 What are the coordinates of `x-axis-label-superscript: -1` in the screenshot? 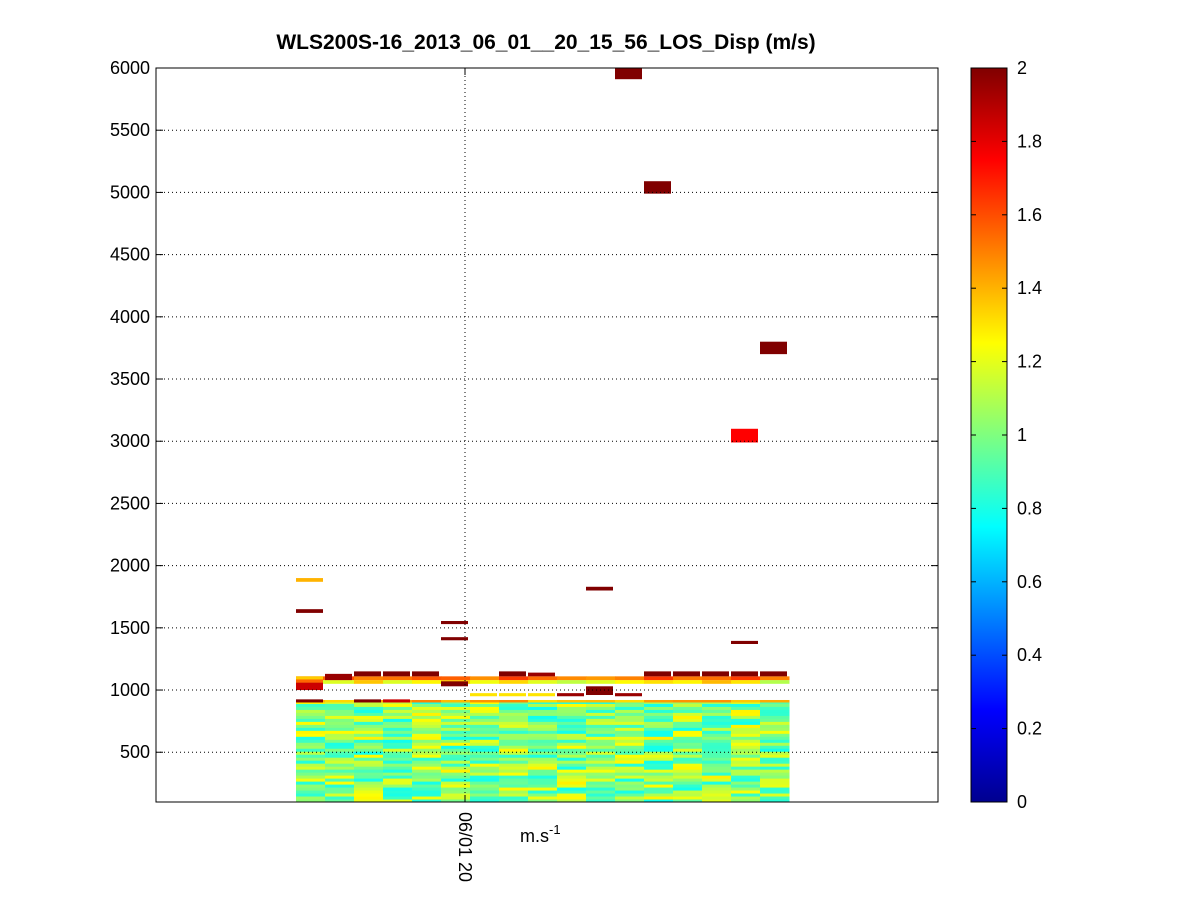 It's located at (555, 829).